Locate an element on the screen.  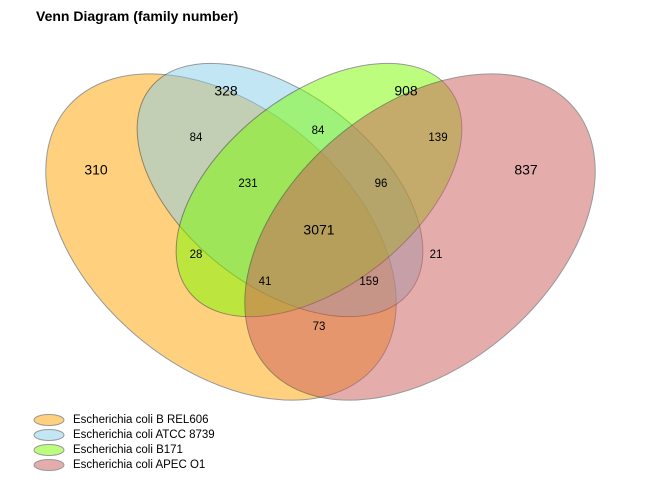
legend-item: Escherichia coli APEC O1 is located at coordinates (119, 465).